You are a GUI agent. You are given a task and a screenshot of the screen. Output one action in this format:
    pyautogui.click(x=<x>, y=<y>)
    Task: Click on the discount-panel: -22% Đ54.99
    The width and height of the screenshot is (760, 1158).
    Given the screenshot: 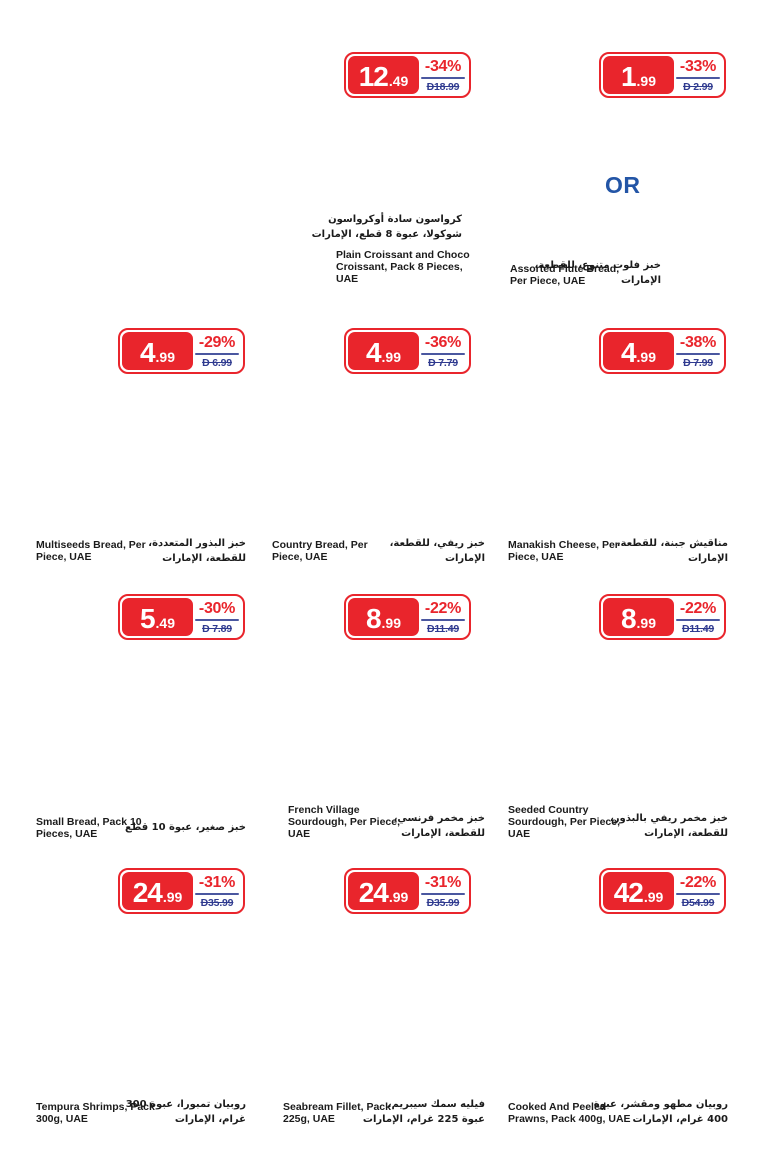 What is the action you would take?
    pyautogui.click(x=698, y=891)
    